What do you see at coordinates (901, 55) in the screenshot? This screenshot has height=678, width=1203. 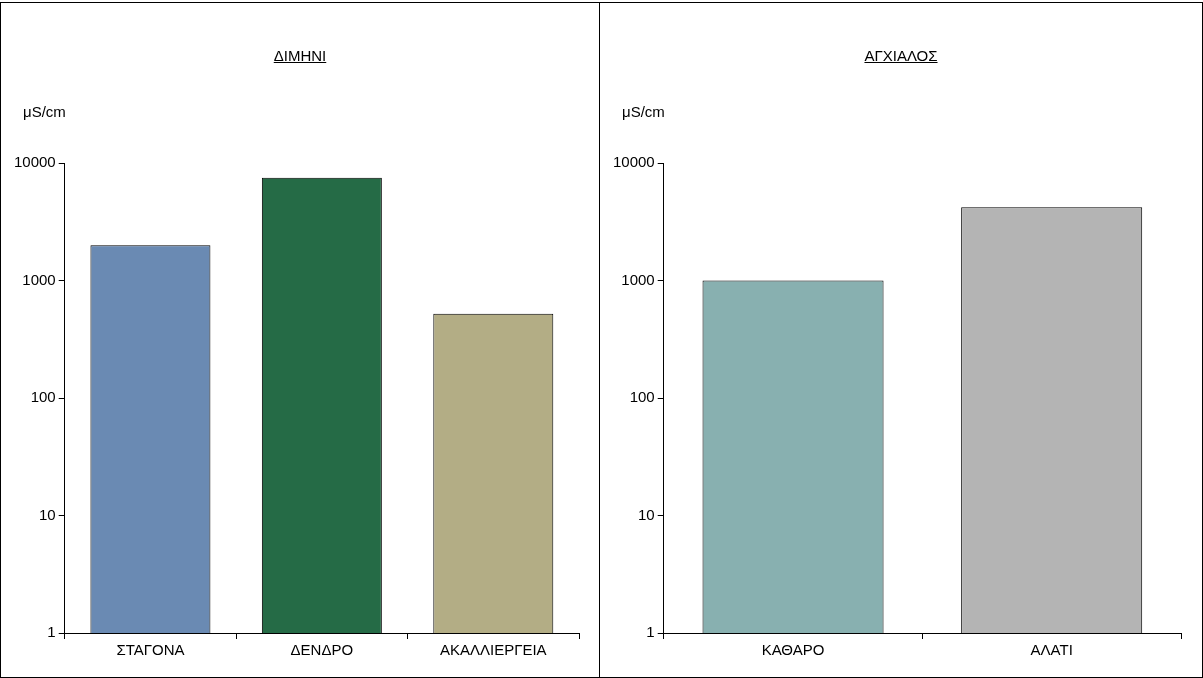 I see `chart-title: ΑΓΧΙΑΛΟΣ` at bounding box center [901, 55].